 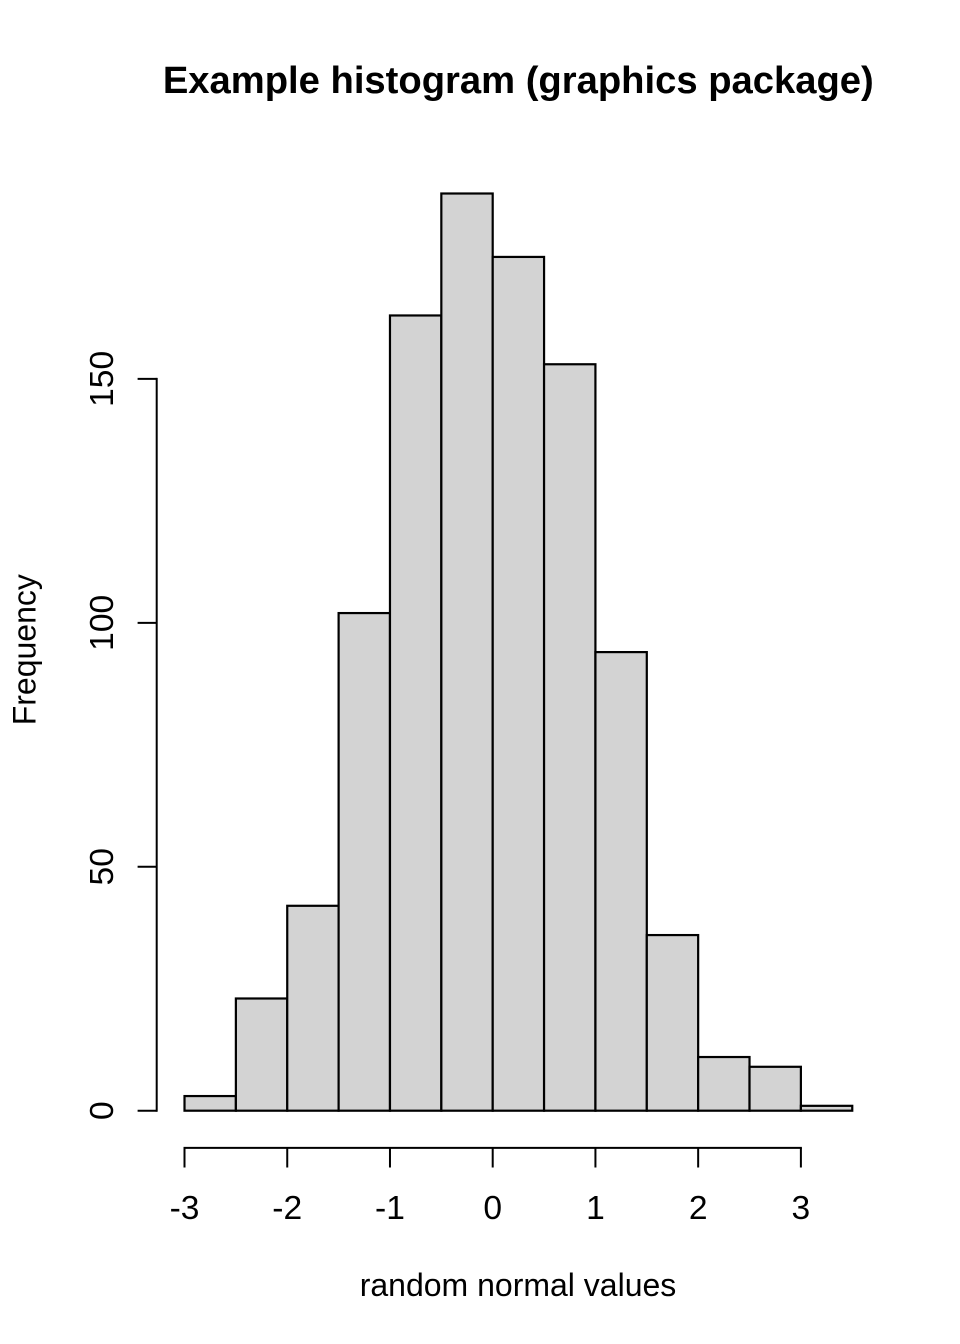 I want to click on svg-text: 150, so click(x=102, y=379).